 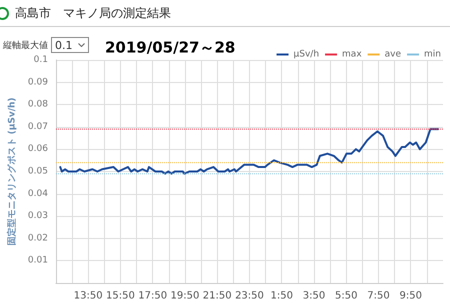 What do you see at coordinates (38, 105) in the screenshot?
I see `y-tick-label: 0.08` at bounding box center [38, 105].